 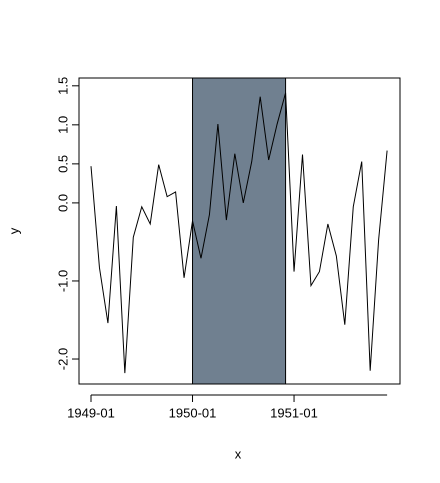 I want to click on y-tick-label: 1.0, so click(x=62, y=125).